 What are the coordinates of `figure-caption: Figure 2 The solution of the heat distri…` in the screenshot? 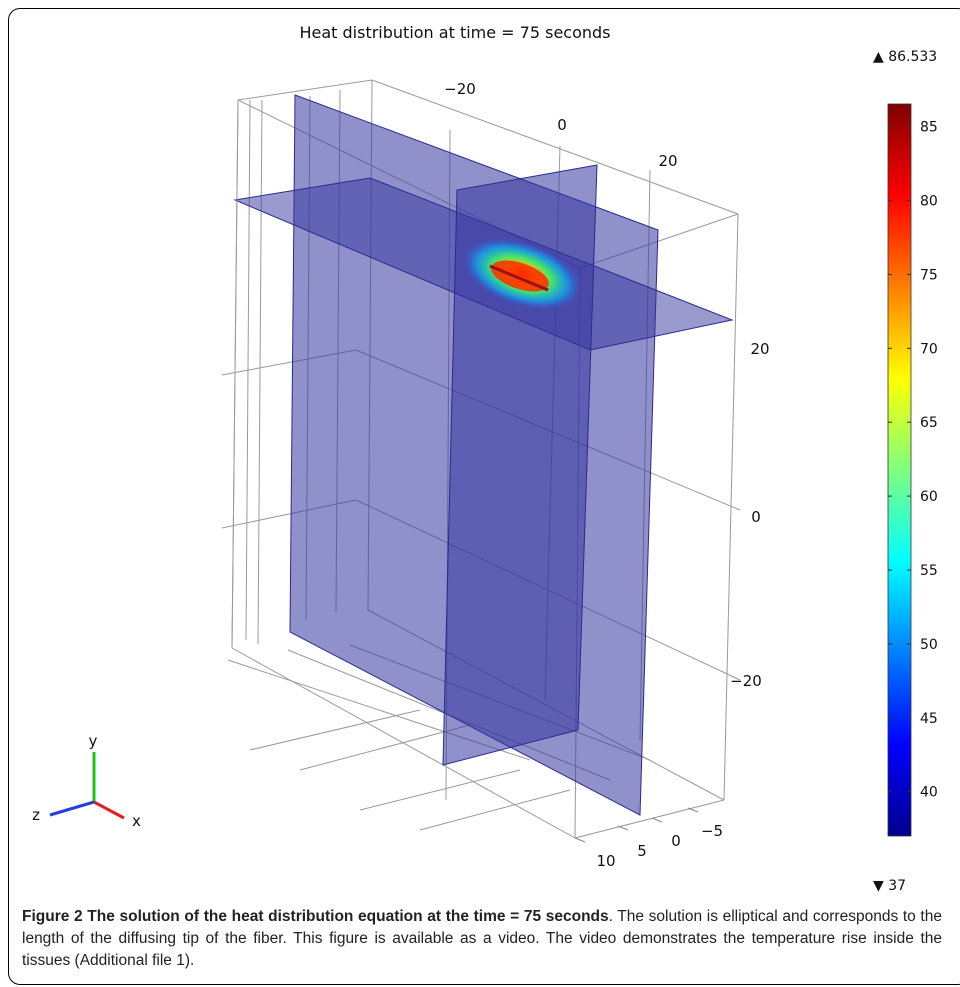 It's located at (482, 939).